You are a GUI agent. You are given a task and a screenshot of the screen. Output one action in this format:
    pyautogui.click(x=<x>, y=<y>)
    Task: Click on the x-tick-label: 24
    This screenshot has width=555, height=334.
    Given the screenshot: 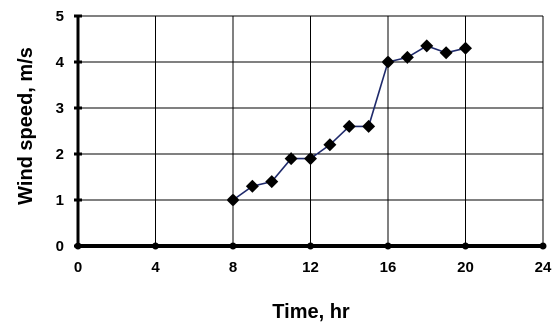 What is the action you would take?
    pyautogui.click(x=543, y=267)
    